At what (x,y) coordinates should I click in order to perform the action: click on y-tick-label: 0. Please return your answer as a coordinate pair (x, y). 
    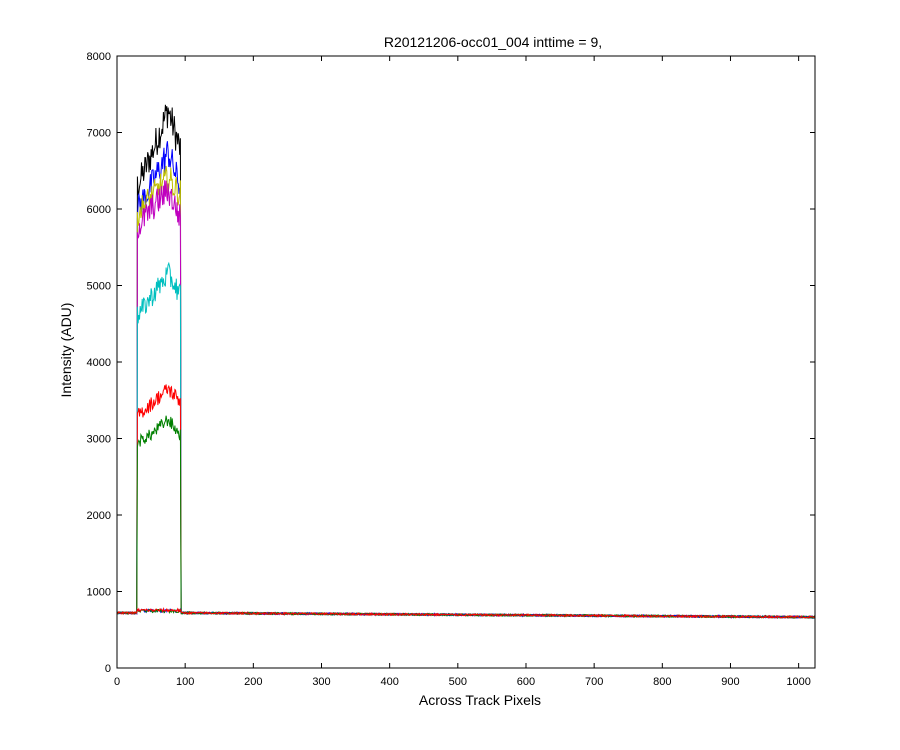
    Looking at the image, I should click on (108, 669).